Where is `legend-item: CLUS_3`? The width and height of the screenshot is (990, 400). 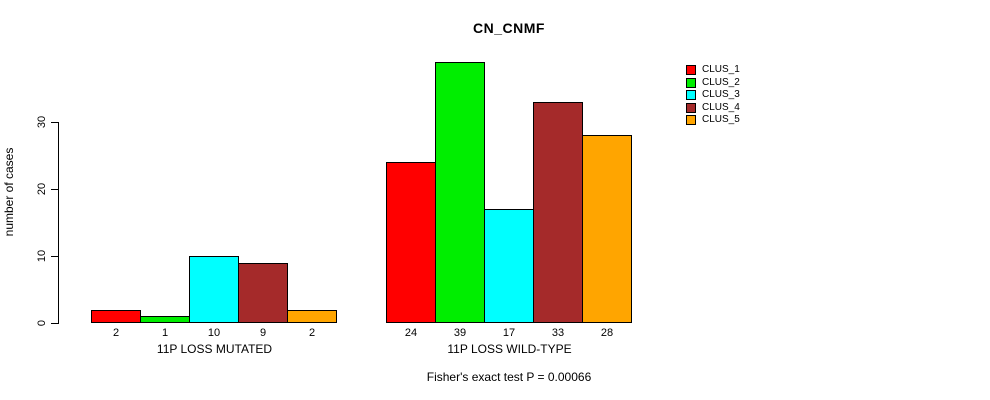
legend-item: CLUS_3 is located at coordinates (713, 95).